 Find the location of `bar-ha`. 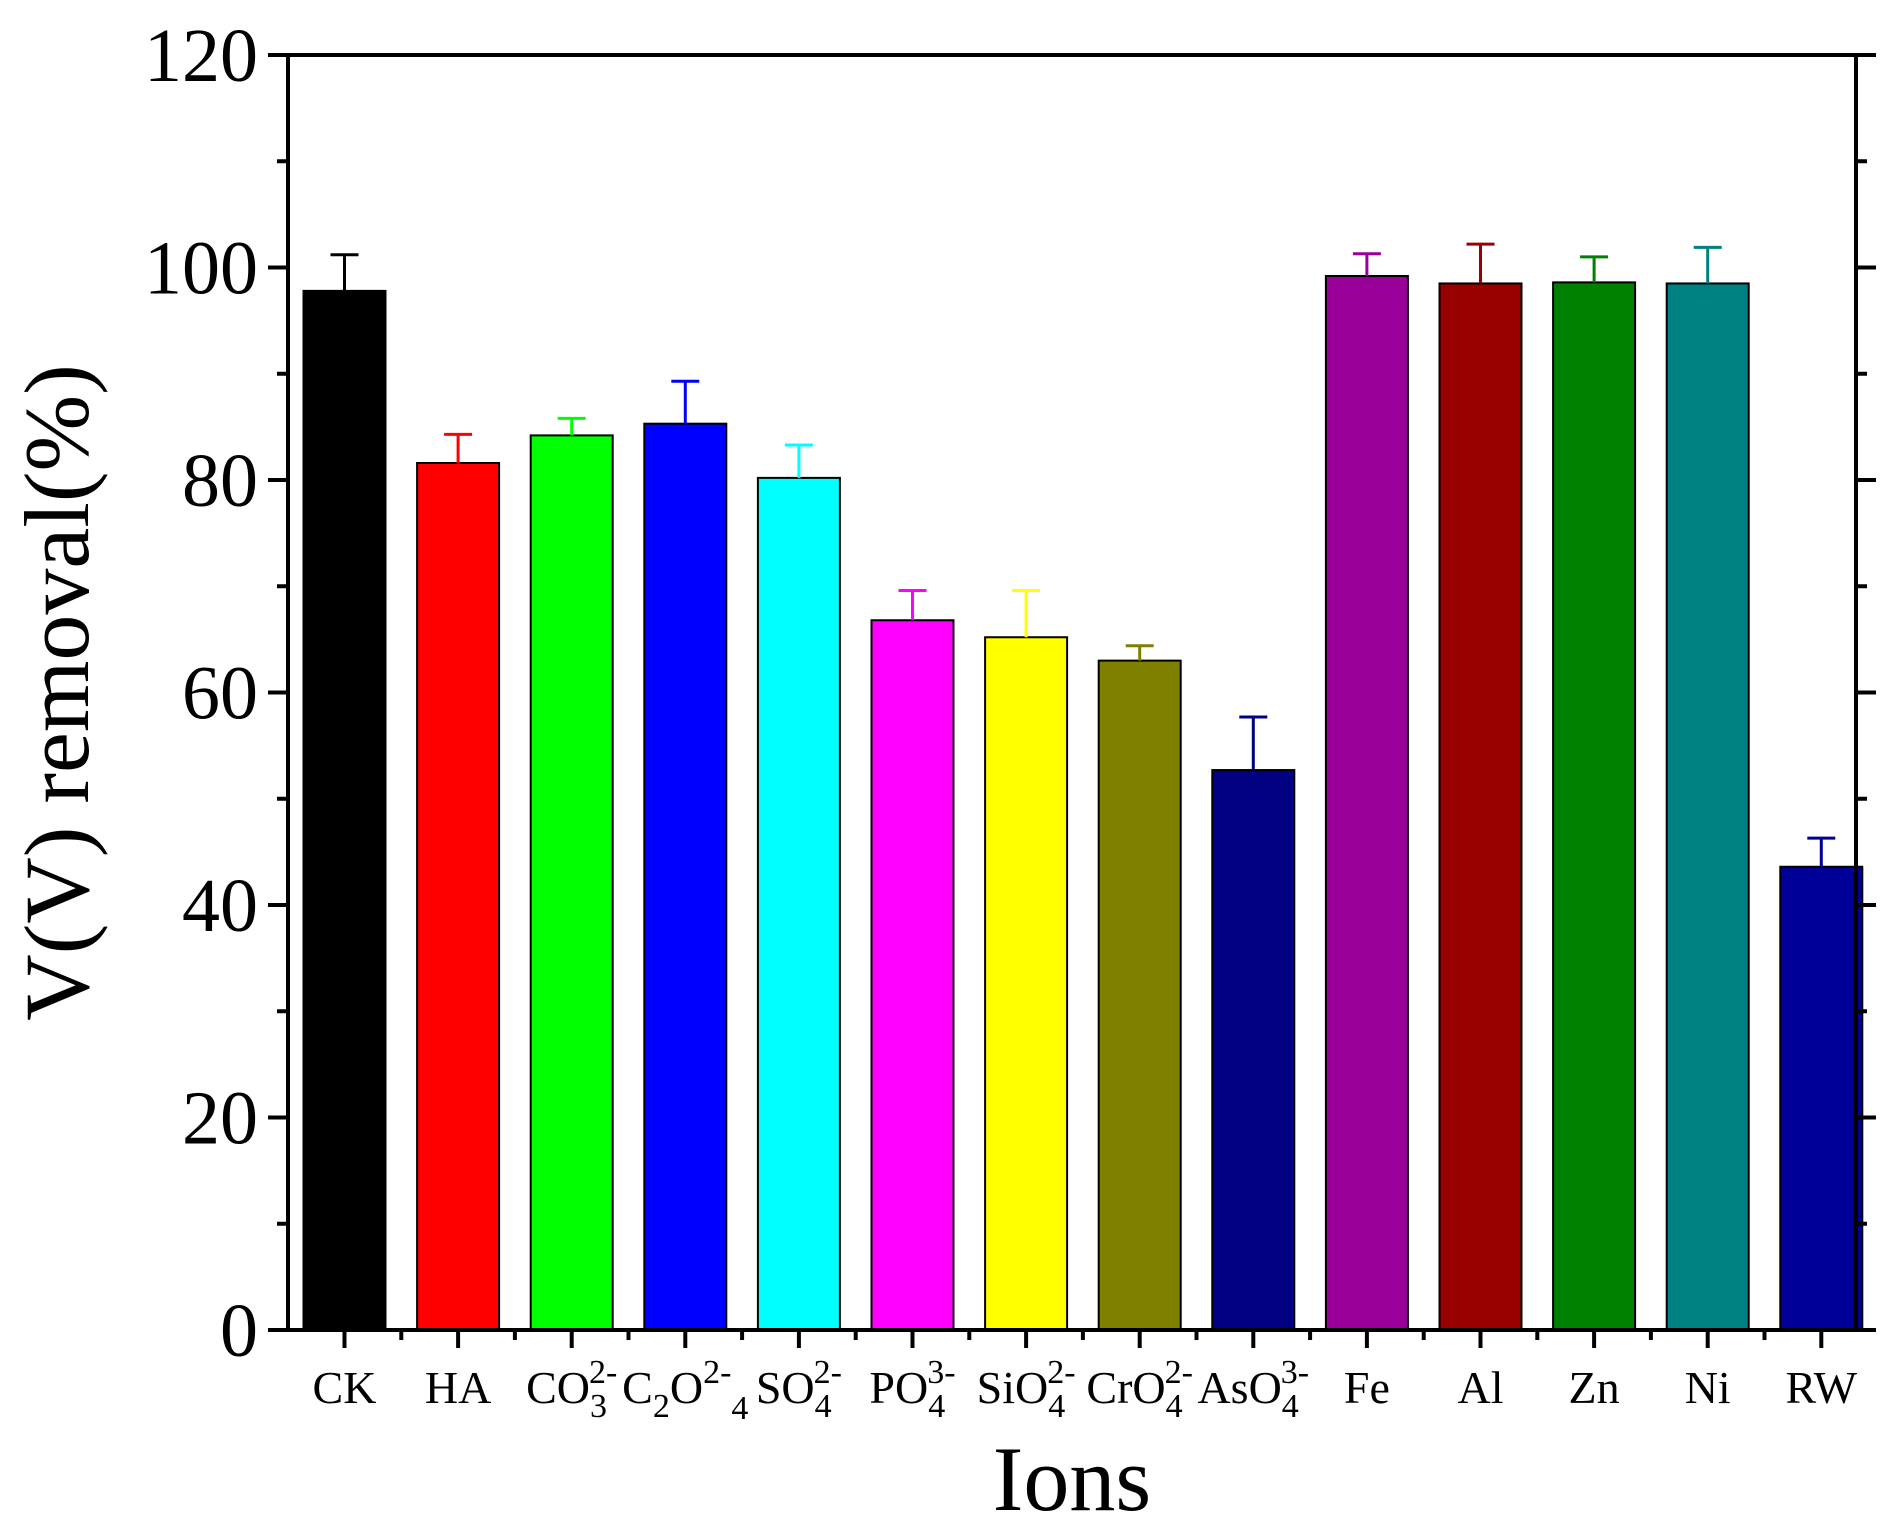

bar-ha is located at coordinates (458, 896).